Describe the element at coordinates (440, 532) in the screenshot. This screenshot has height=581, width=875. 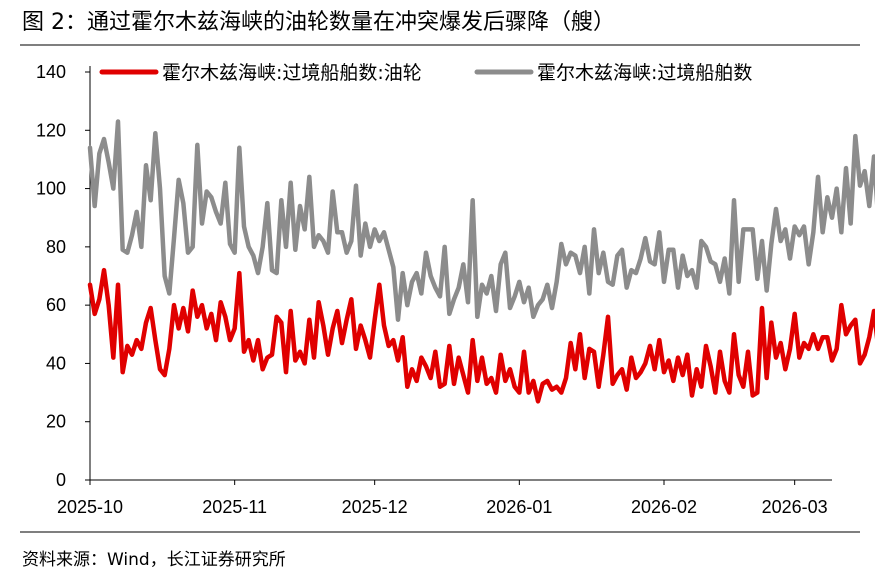
I see `bottom-rule` at that location.